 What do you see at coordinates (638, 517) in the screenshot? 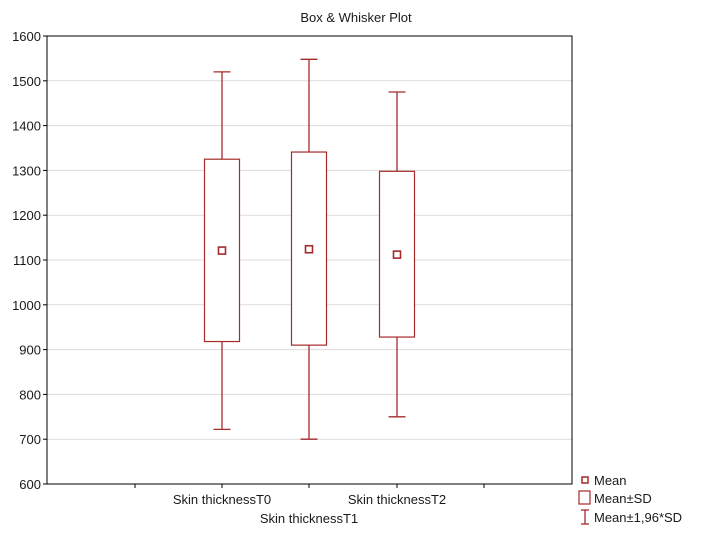
I see `legend-whisker-label: Mean±1,96*SD` at bounding box center [638, 517].